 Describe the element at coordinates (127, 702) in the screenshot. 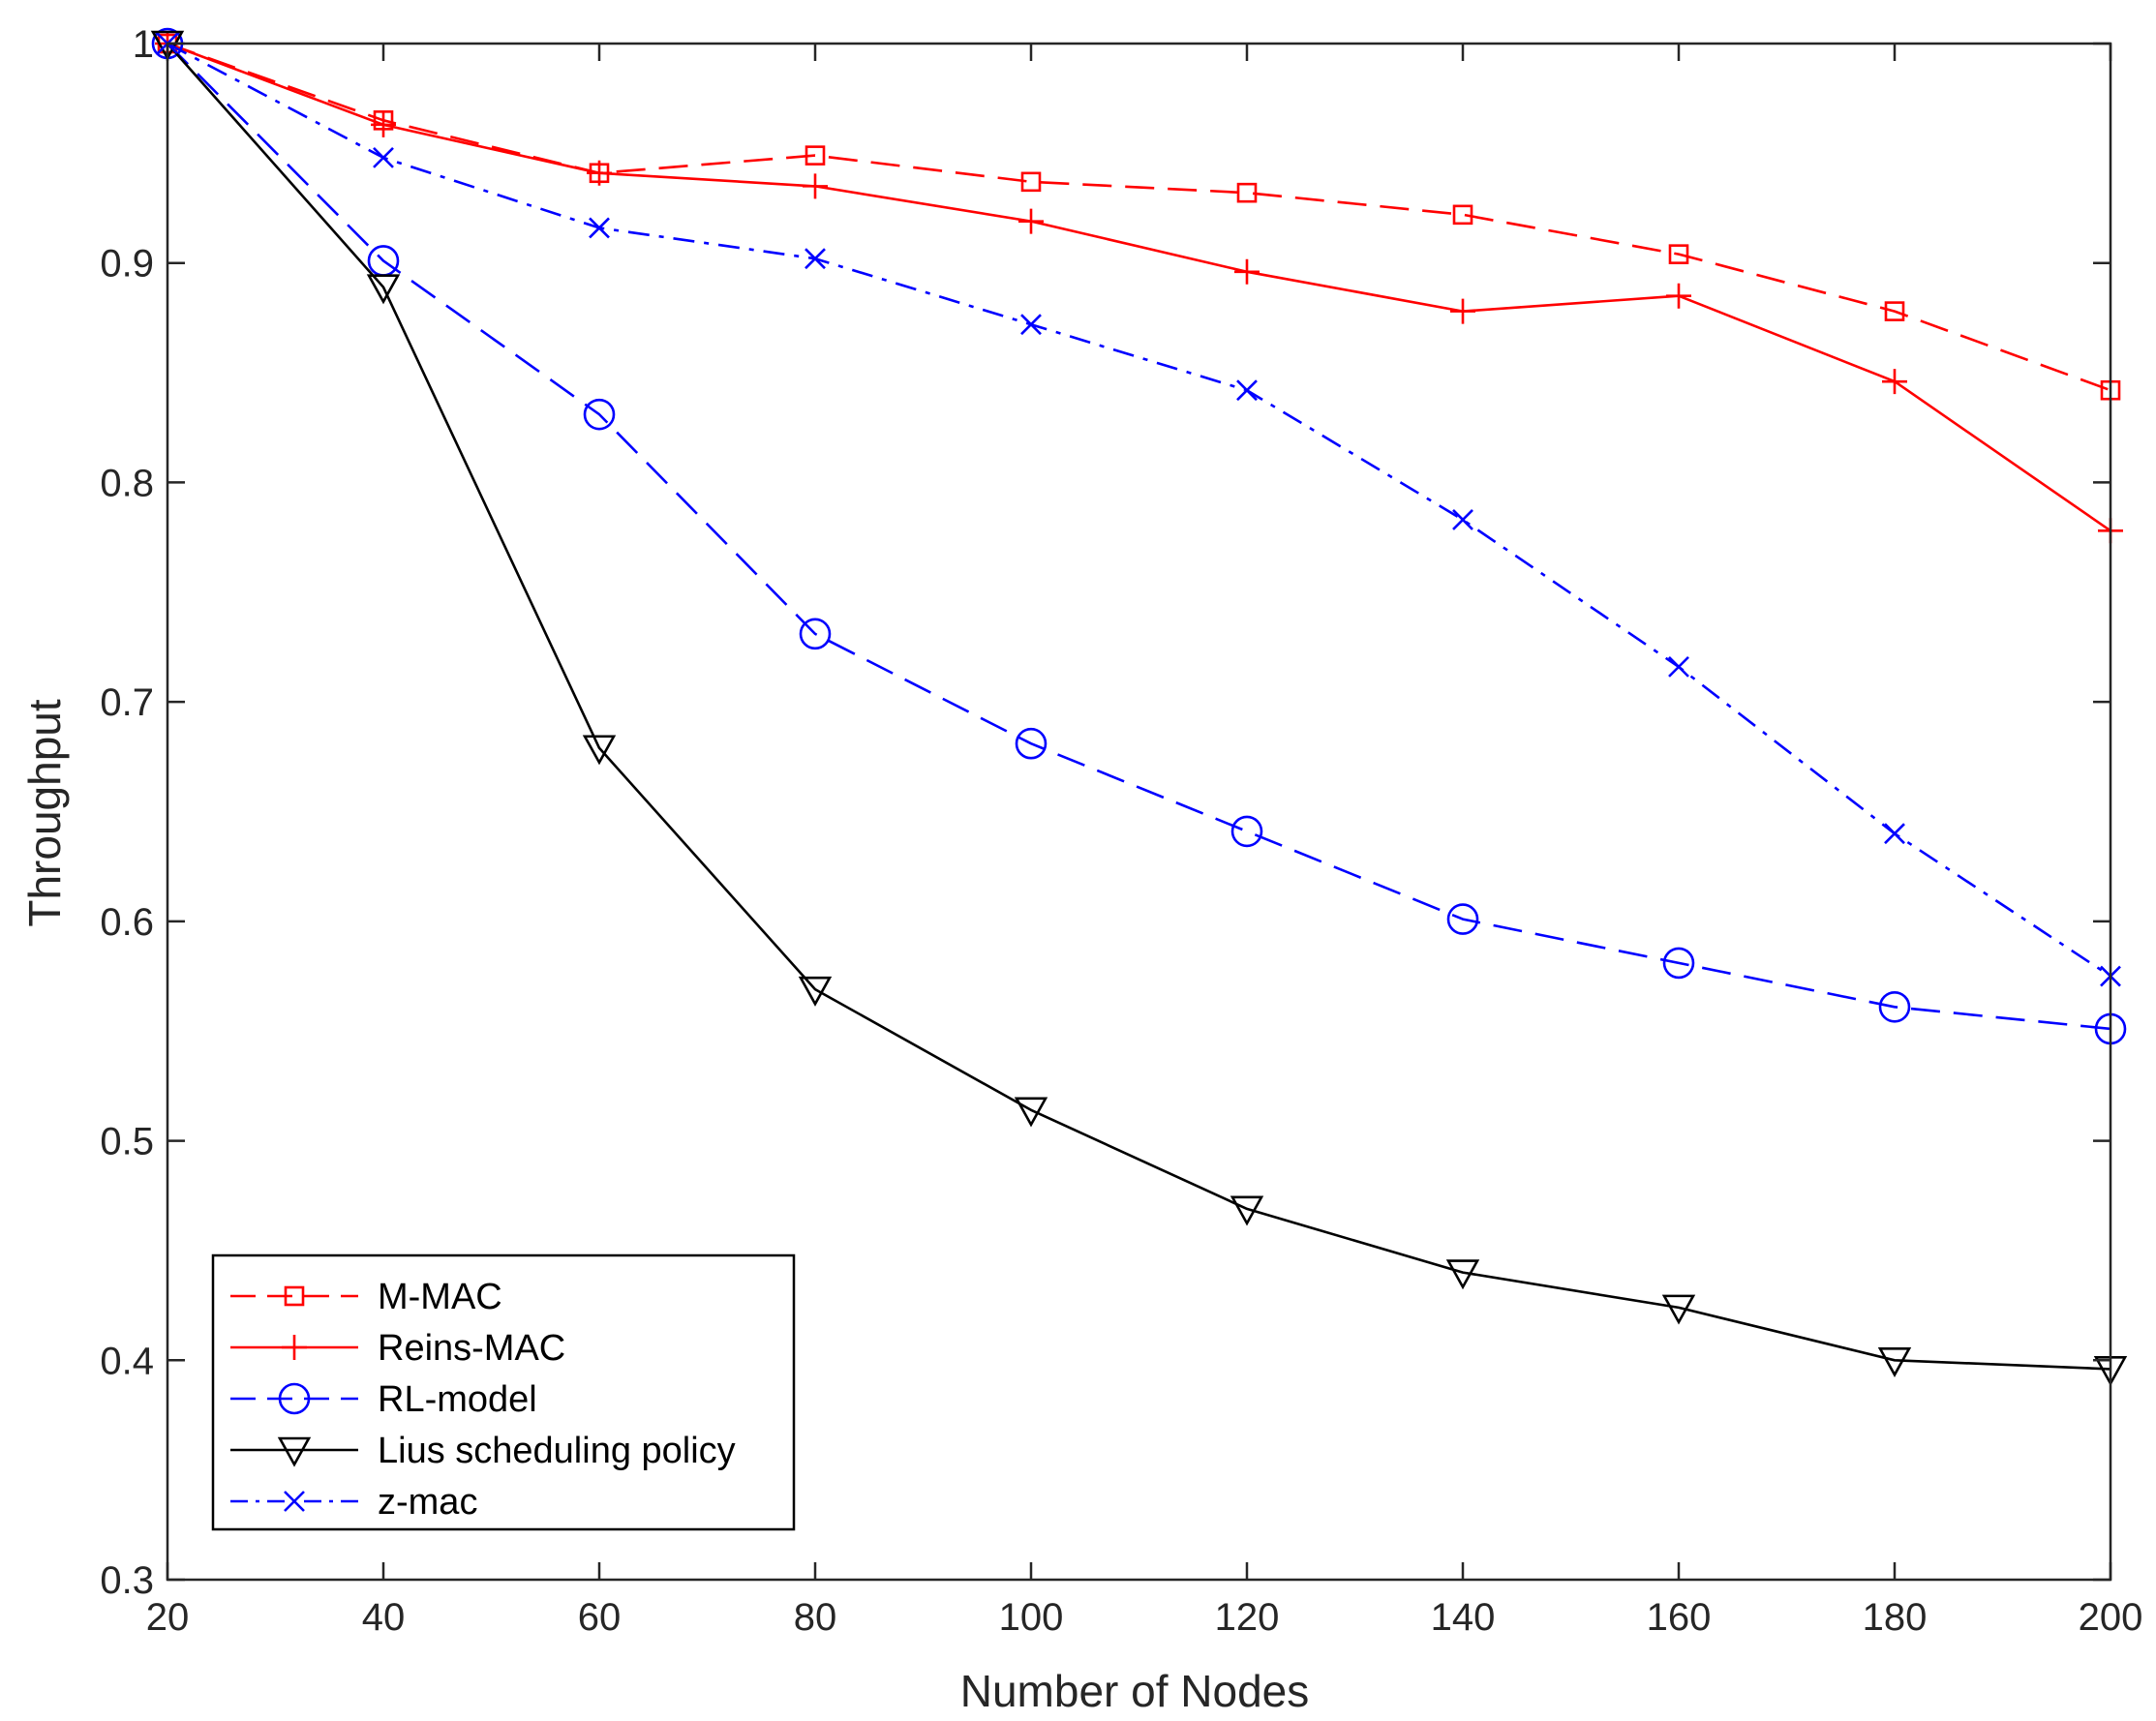

I see `y-tick-label: 0.7` at that location.